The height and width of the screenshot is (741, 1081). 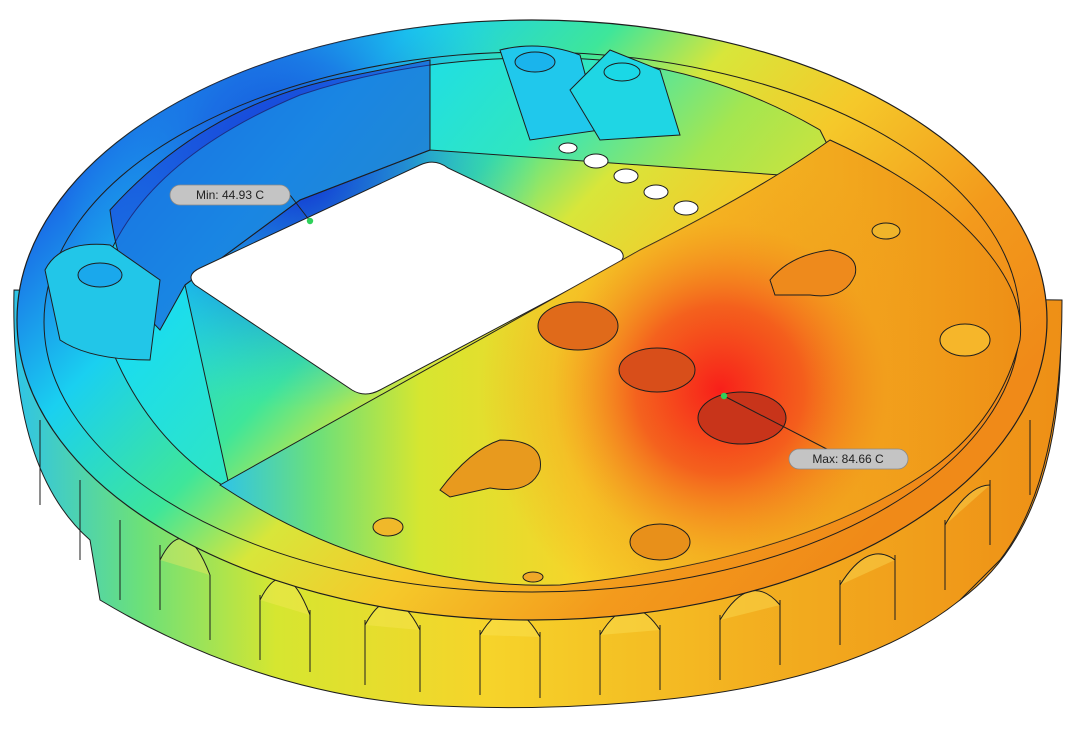 I want to click on min-temperature-probe: Min: 44.93 C, so click(x=241, y=204).